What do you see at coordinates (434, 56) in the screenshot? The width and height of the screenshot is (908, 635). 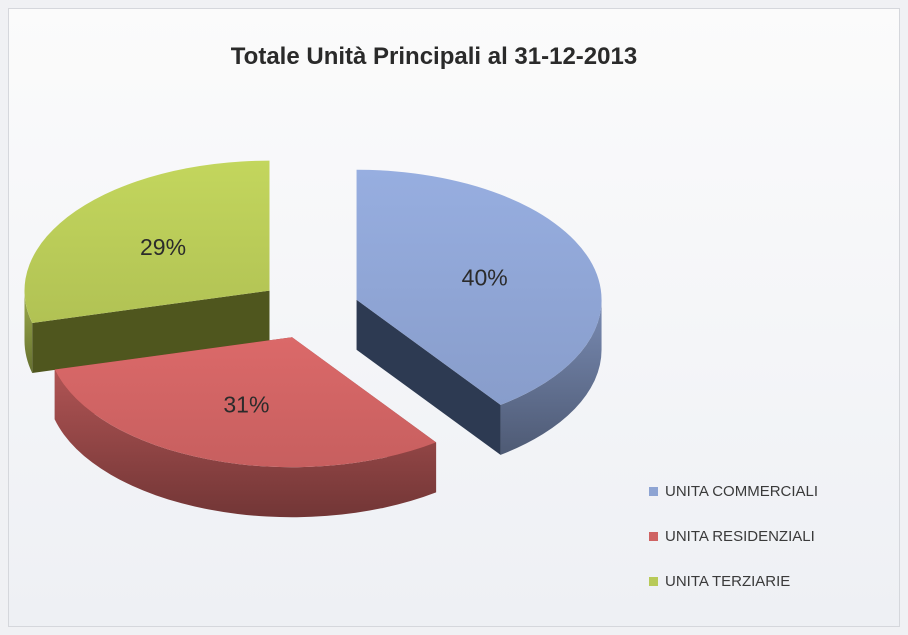 I see `chart-title: Totale Unità Principali al 31-12-2013` at bounding box center [434, 56].